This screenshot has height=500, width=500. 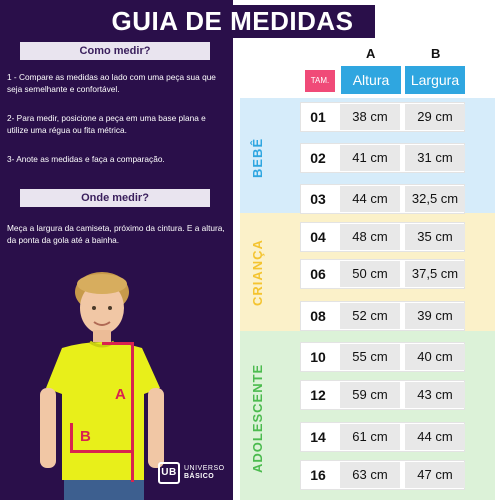 I want to click on step-3-text: 3- Anote as medidas e faça a comparação., so click(x=86, y=159).